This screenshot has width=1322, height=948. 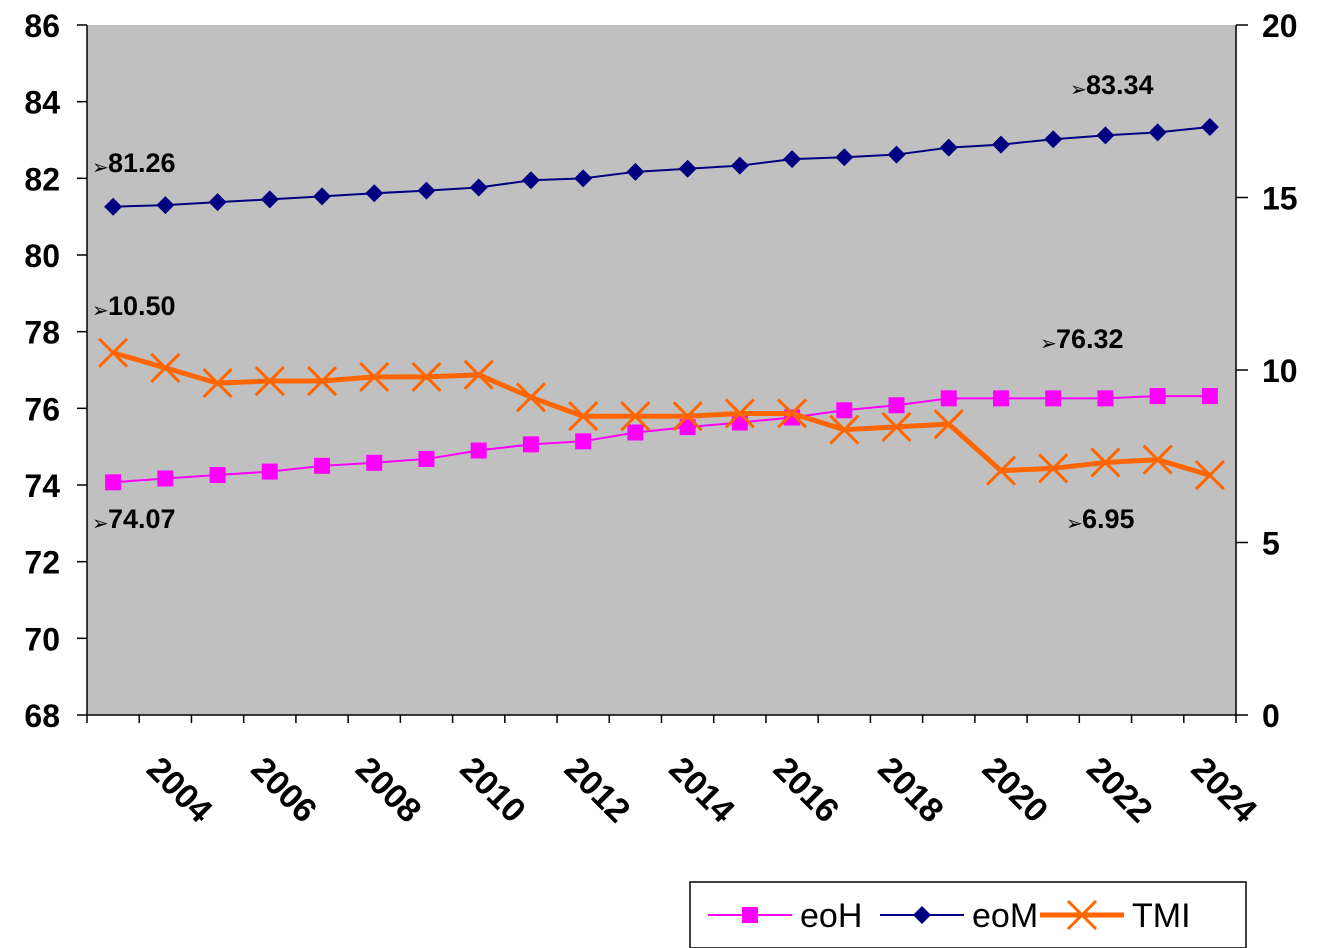 What do you see at coordinates (42, 409) in the screenshot?
I see `y-left-tick-label: 76` at bounding box center [42, 409].